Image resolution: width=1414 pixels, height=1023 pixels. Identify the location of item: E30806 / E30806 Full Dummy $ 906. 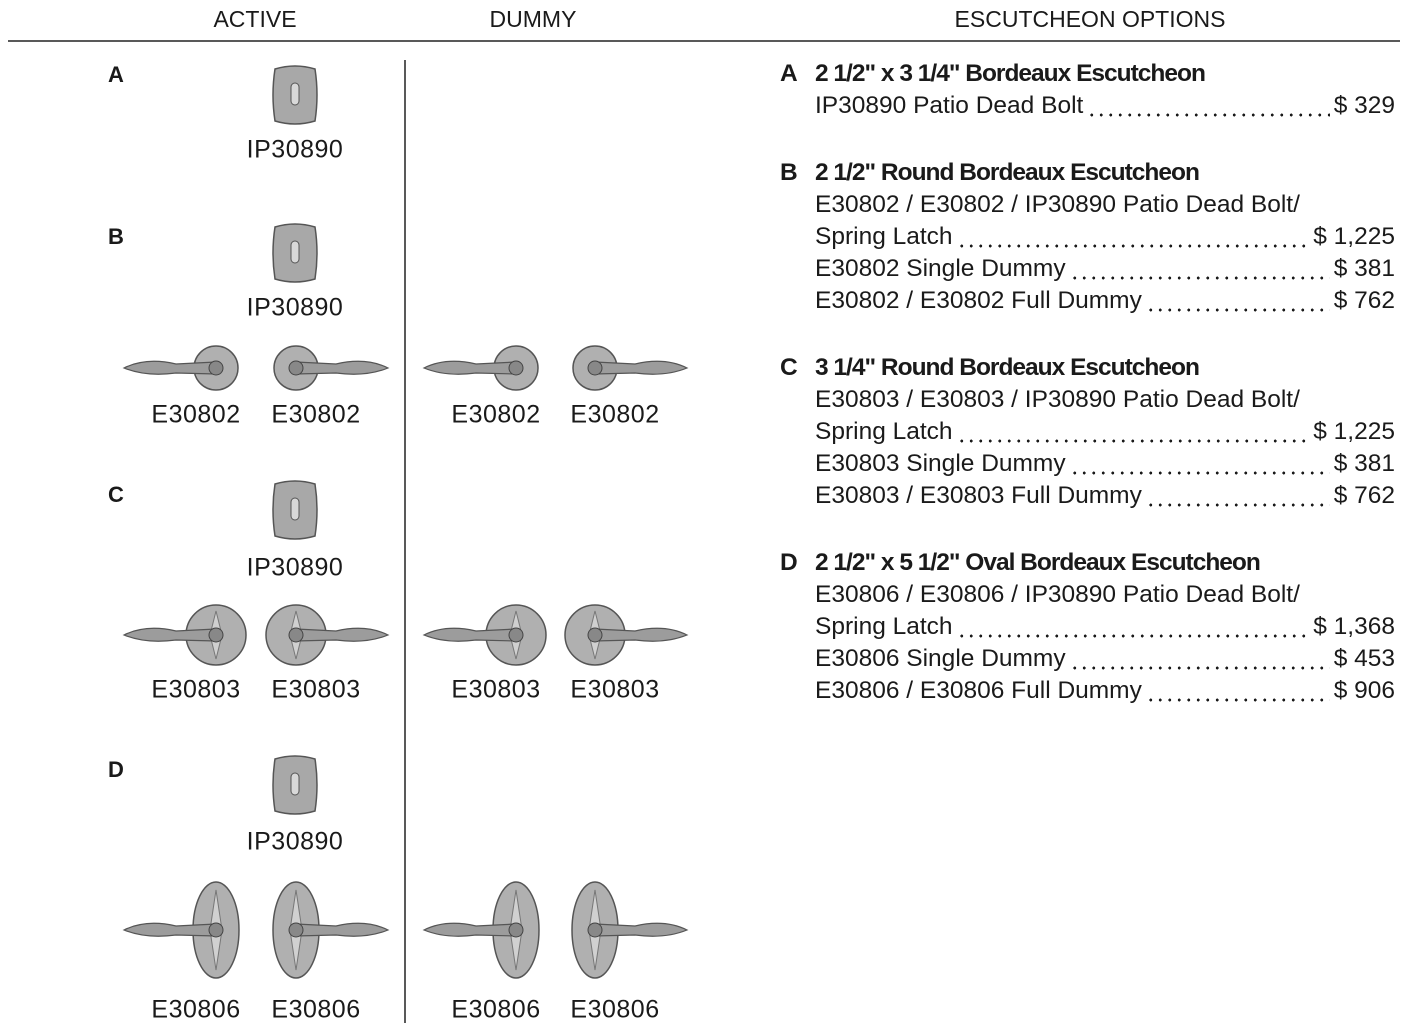
(1105, 691).